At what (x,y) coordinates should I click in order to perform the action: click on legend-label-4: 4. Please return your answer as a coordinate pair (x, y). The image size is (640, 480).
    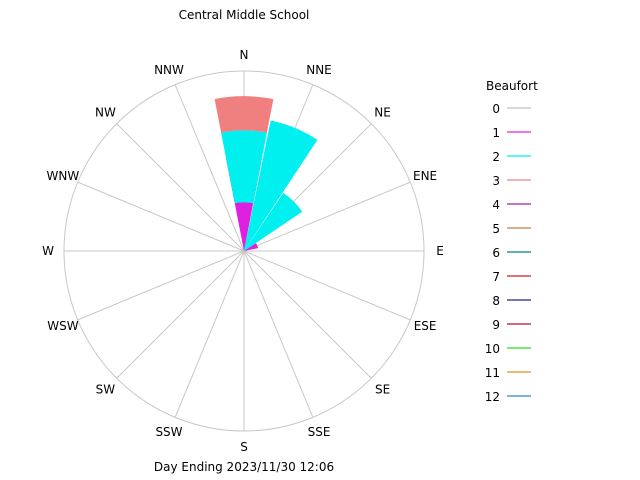
    Looking at the image, I should click on (496, 205).